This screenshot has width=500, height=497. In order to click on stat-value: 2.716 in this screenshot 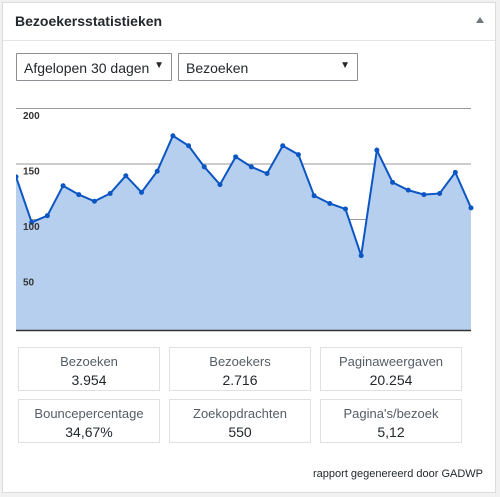, I will do `click(240, 380)`.